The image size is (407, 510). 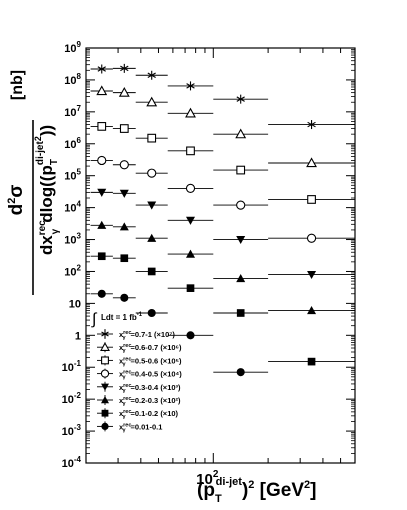 I want to click on lumi-text: Ldt = 1 fb-1, so click(x=122, y=317).